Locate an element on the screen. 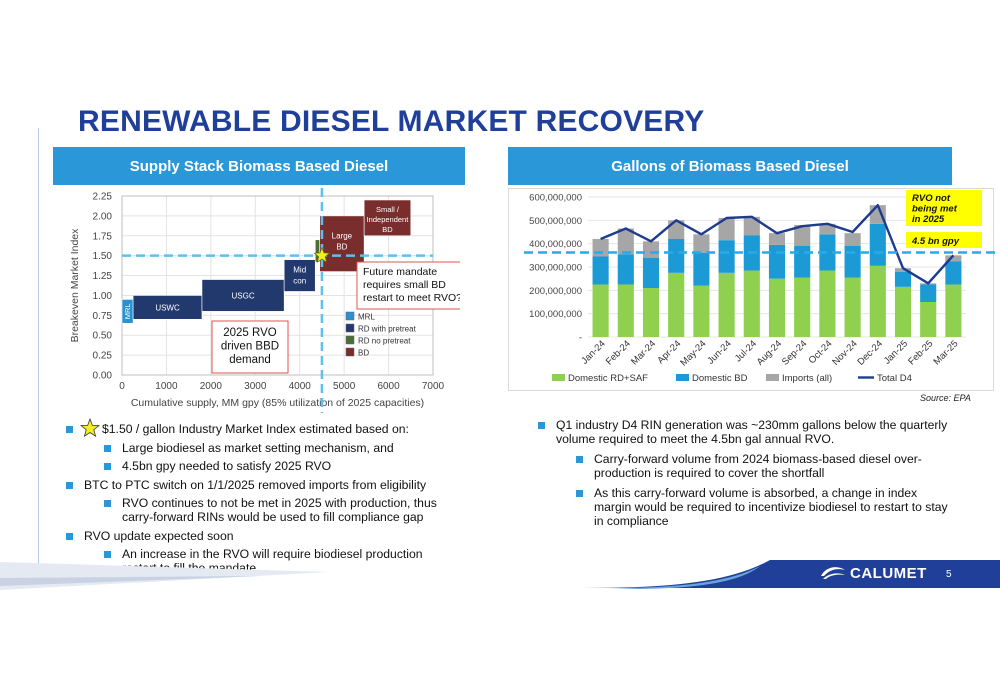  y-tick-label: 1.25 is located at coordinates (103, 276).